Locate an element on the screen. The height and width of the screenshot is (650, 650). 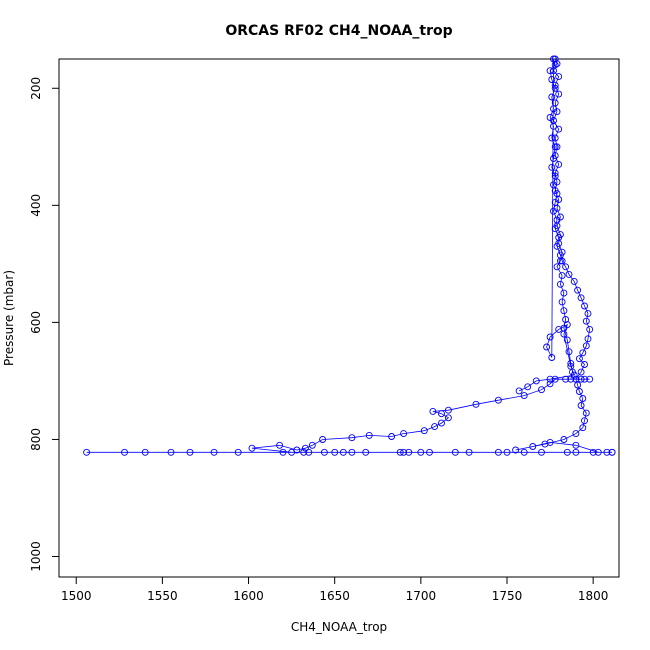
x-tick-label: 1750 is located at coordinates (507, 596).